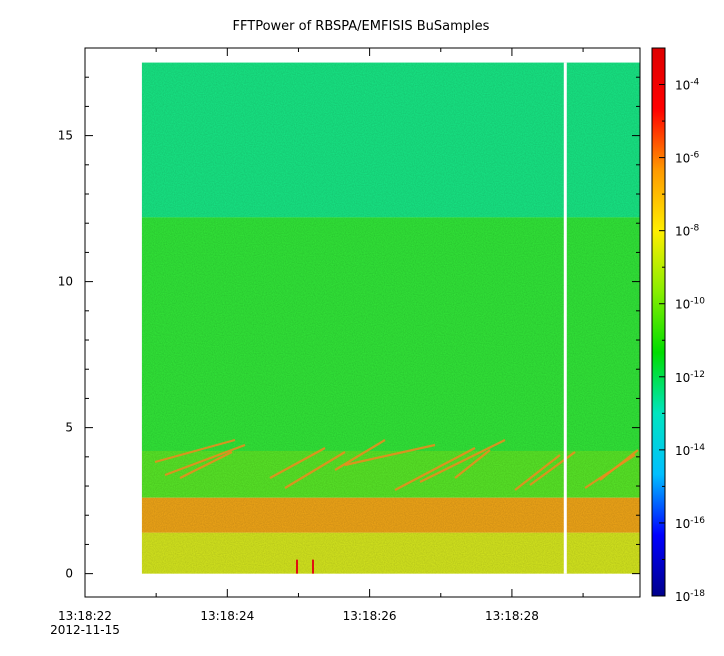  Describe the element at coordinates (690, 450) in the screenshot. I see `colorbar-tick-label: 10⁻¹⁴` at that location.